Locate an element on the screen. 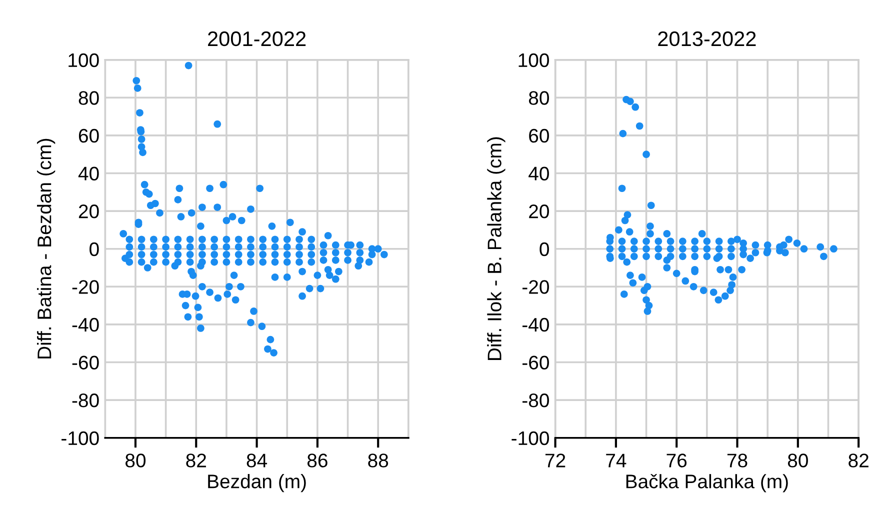 Image resolution: width=869 pixels, height=525 pixels. x-tick-label: 74 is located at coordinates (616, 461).